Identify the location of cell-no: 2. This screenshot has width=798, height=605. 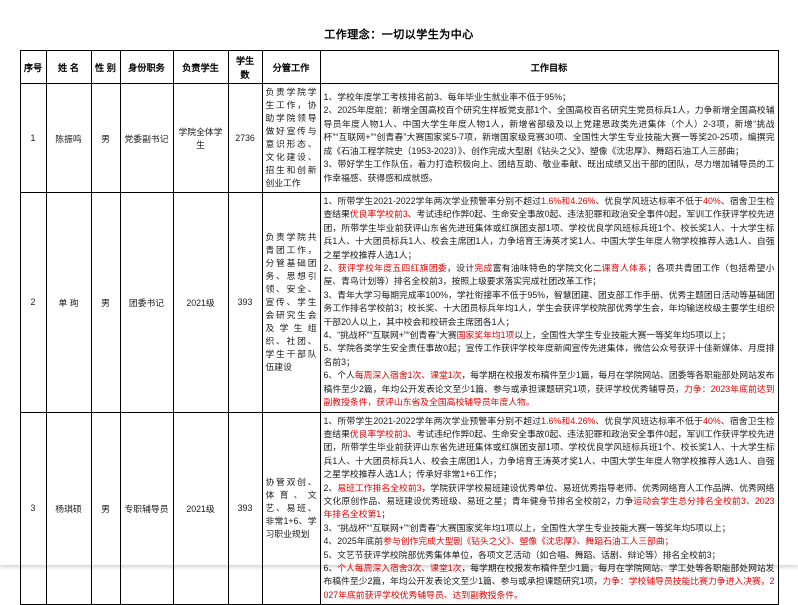
(33, 302).